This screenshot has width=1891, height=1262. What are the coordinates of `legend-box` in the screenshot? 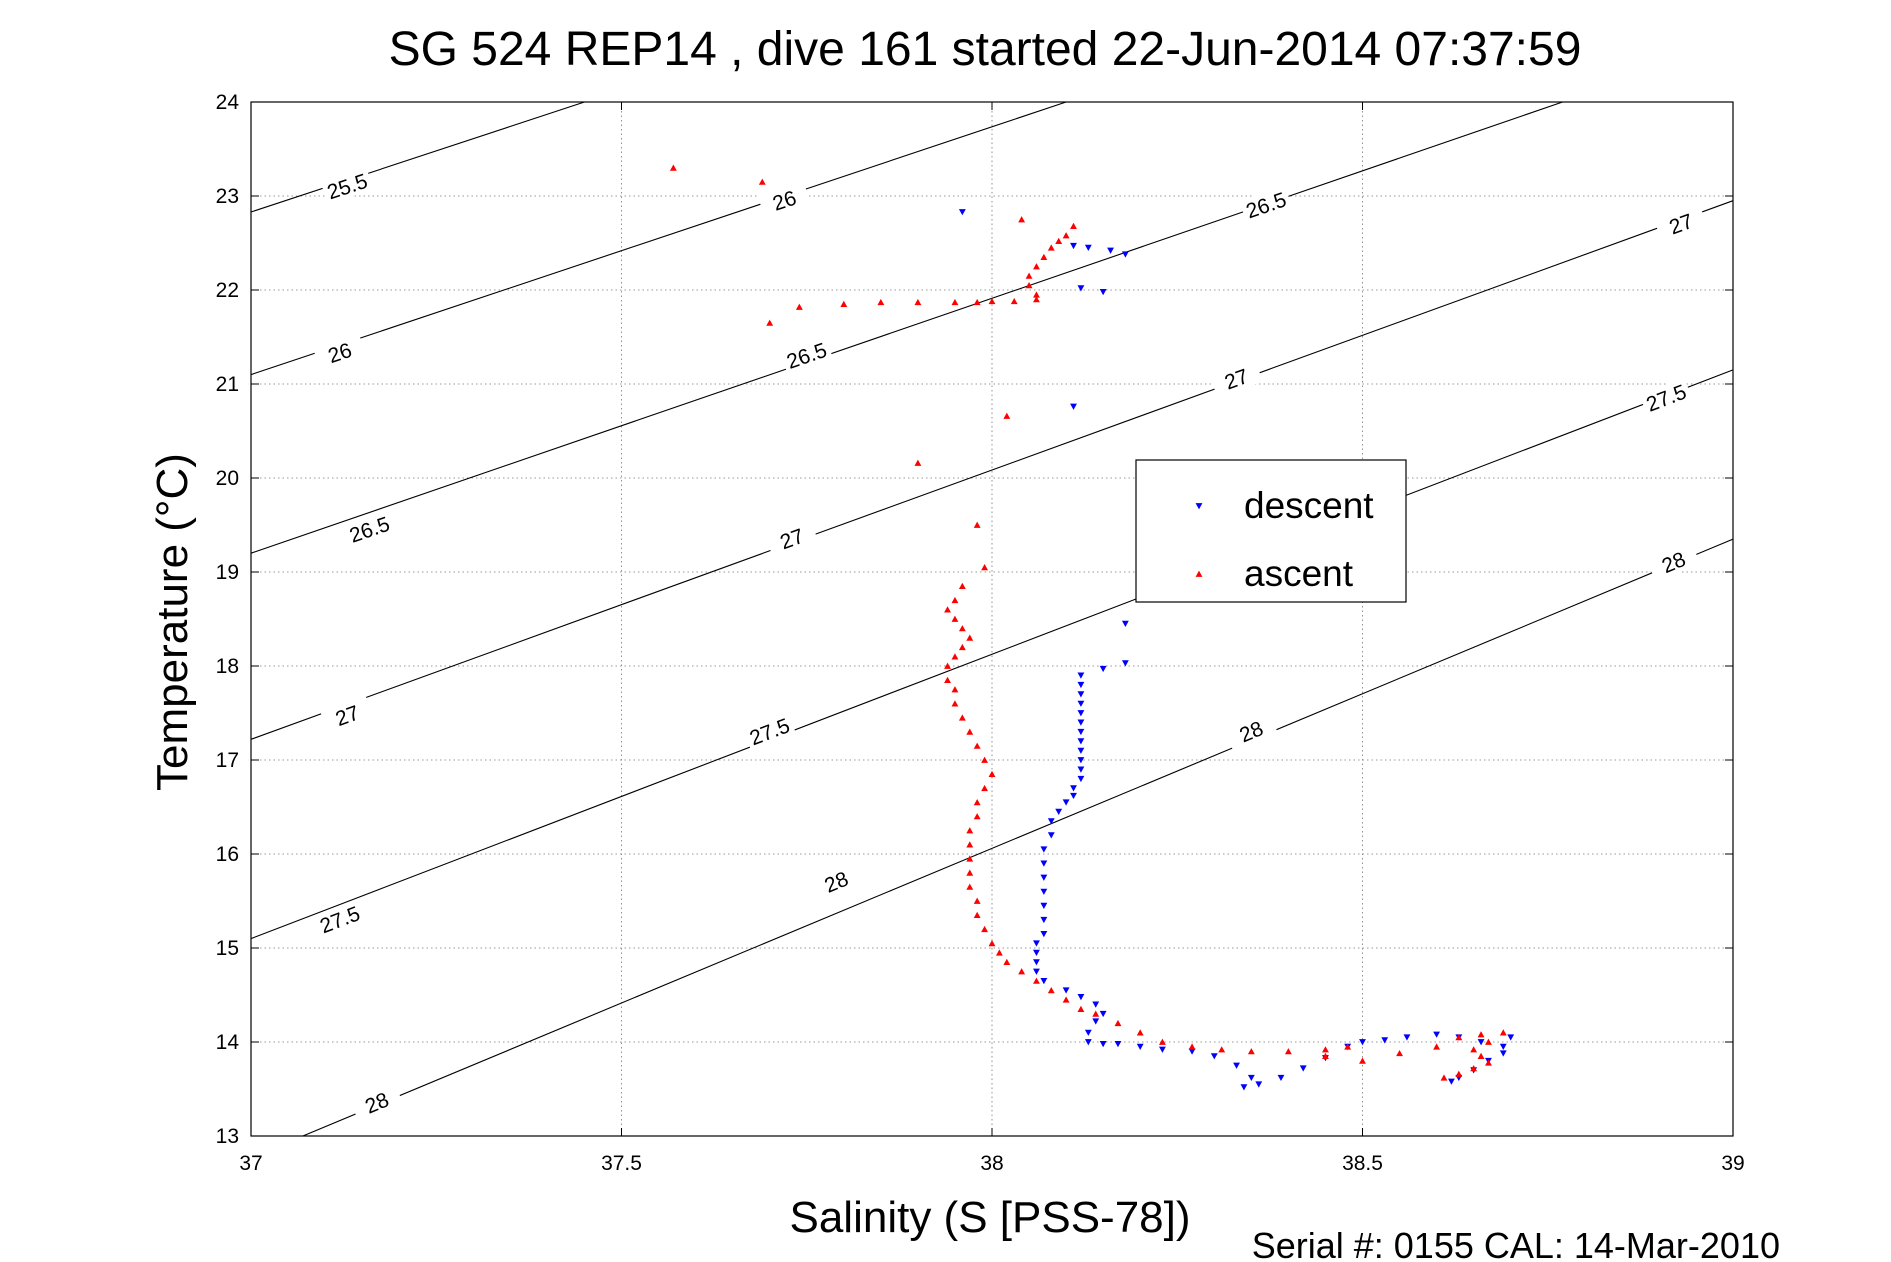 It's located at (1271, 531).